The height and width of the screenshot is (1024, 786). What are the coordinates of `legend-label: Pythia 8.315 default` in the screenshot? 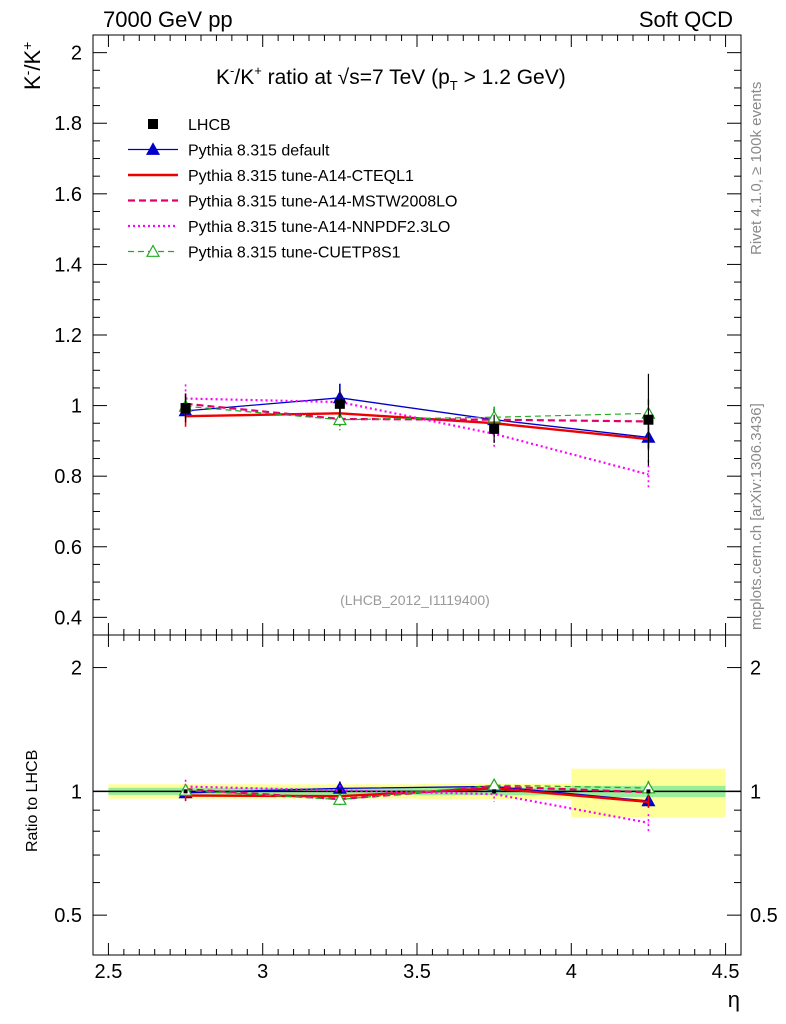 It's located at (259, 151).